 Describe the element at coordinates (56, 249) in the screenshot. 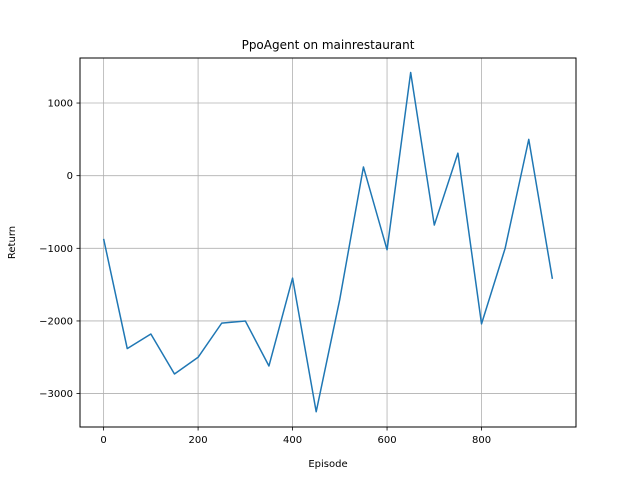

I see `y-tick-label: −1000` at that location.